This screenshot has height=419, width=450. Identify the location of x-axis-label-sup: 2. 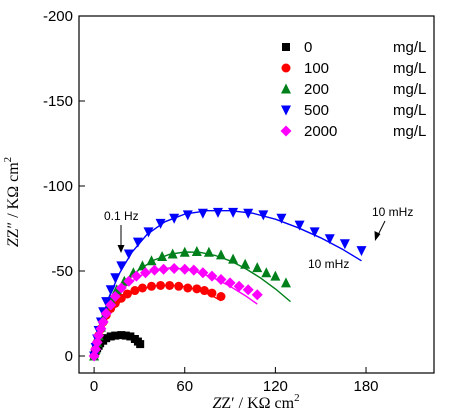
(297, 398).